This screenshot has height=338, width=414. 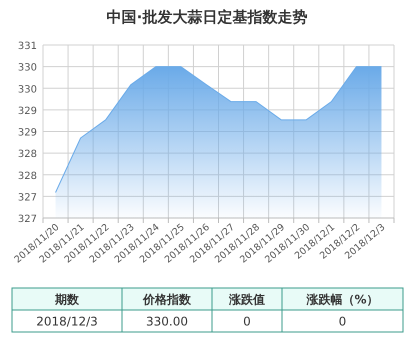 What do you see at coordinates (27, 46) in the screenshot?
I see `y-tick-label: 331` at bounding box center [27, 46].